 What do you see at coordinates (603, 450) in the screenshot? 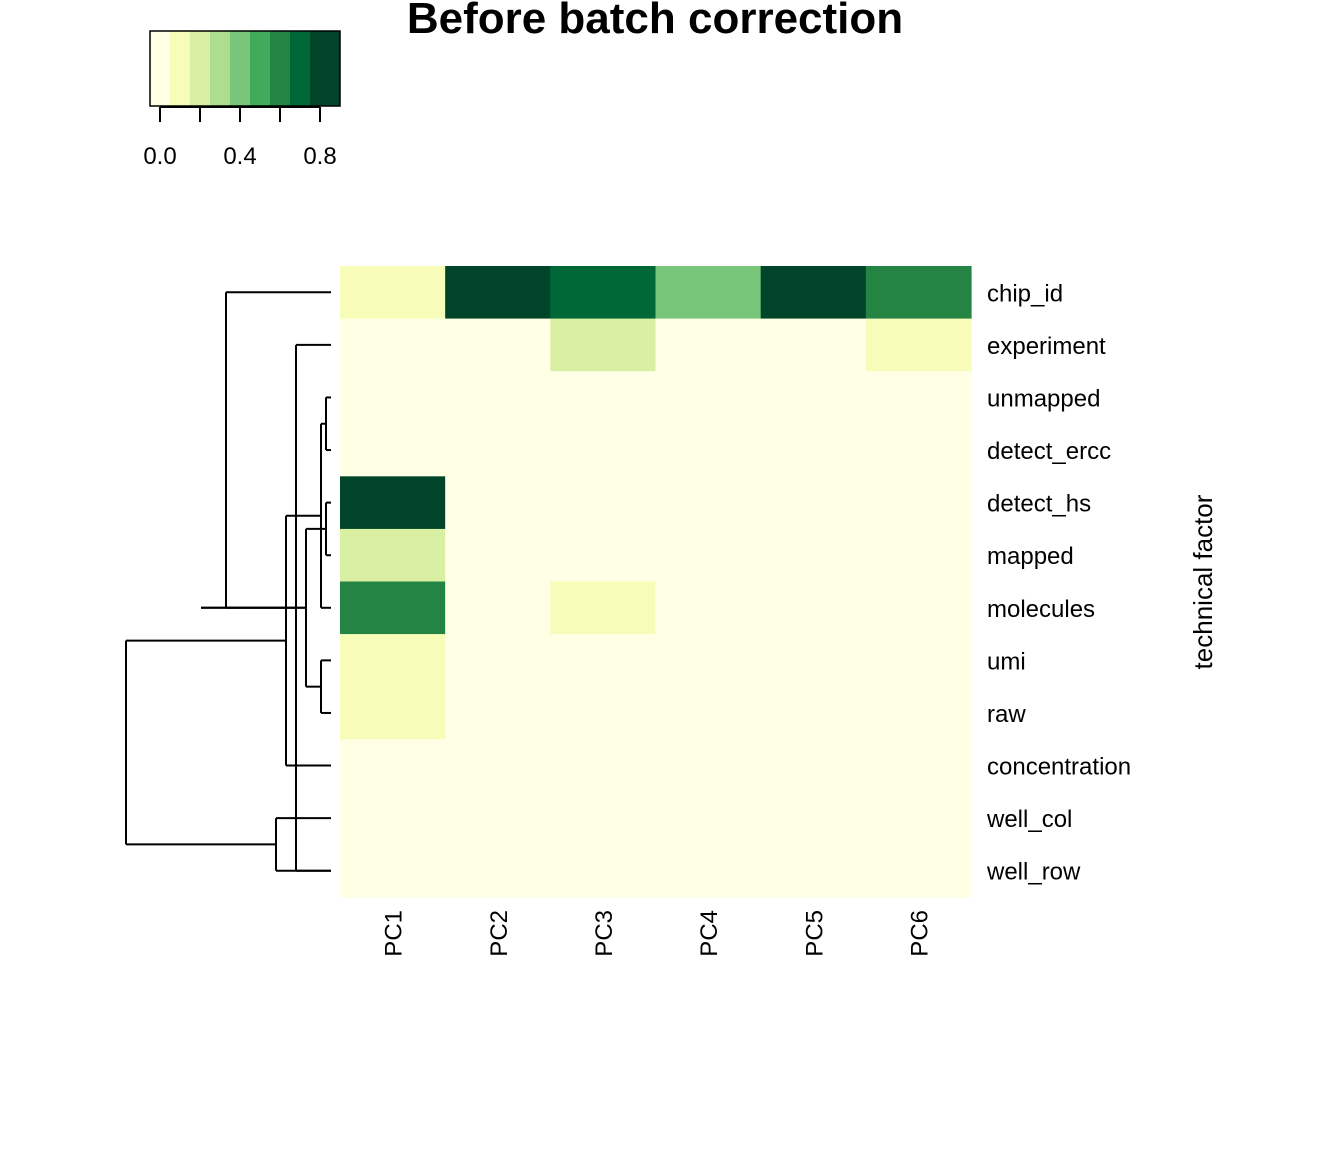
I see `heatmap-cell-detect_ercc-PC3` at bounding box center [603, 450].